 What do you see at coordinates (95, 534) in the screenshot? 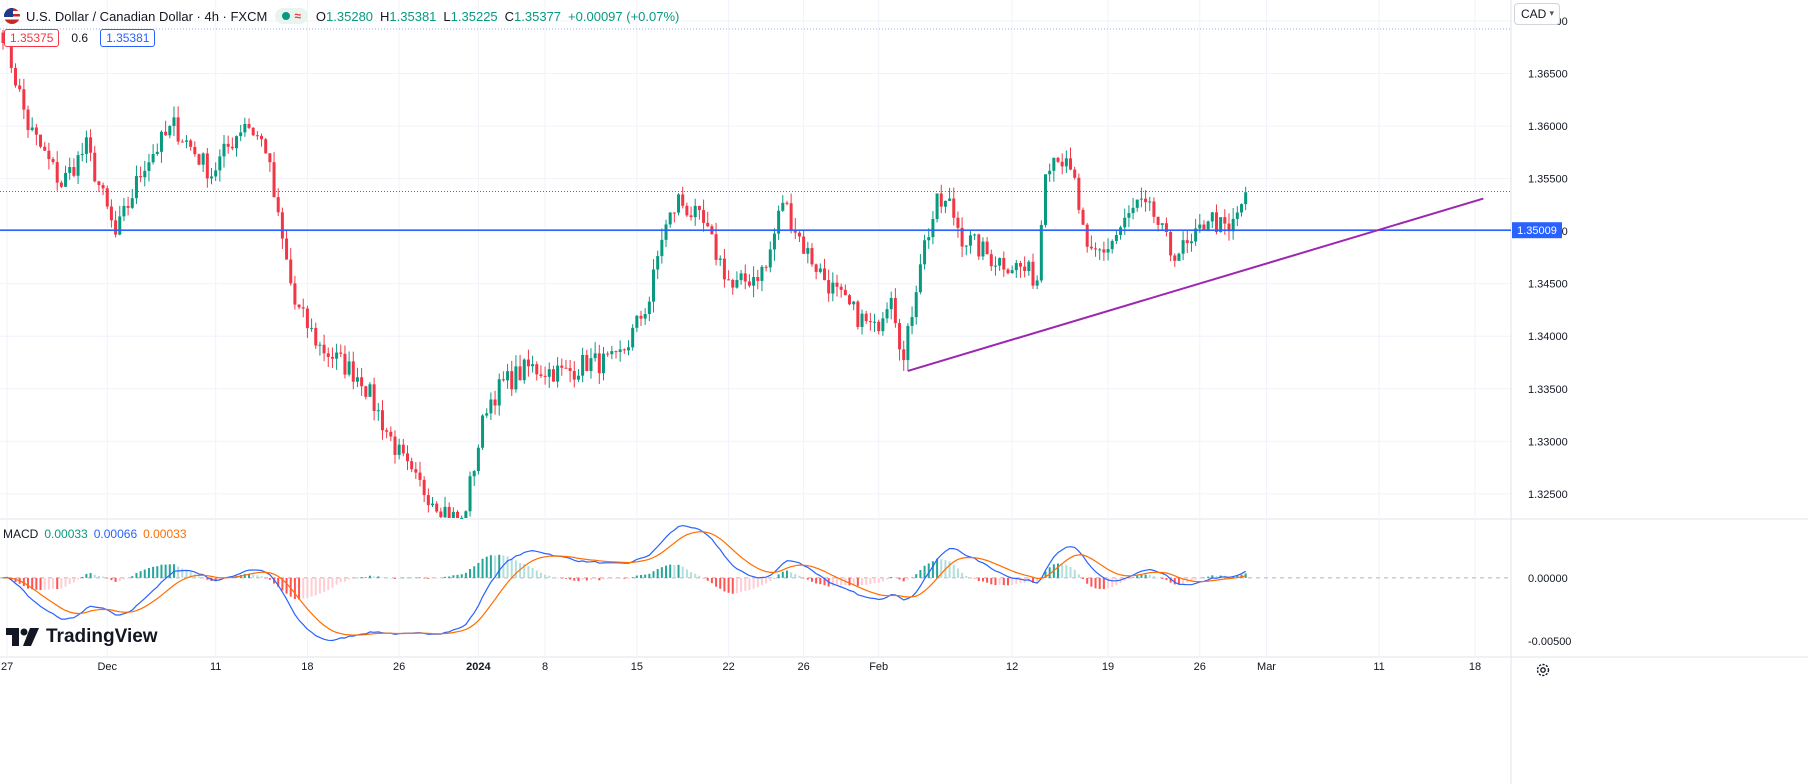
I see `macd-legend: MACD 0.00033 0.00066 0.00033` at bounding box center [95, 534].